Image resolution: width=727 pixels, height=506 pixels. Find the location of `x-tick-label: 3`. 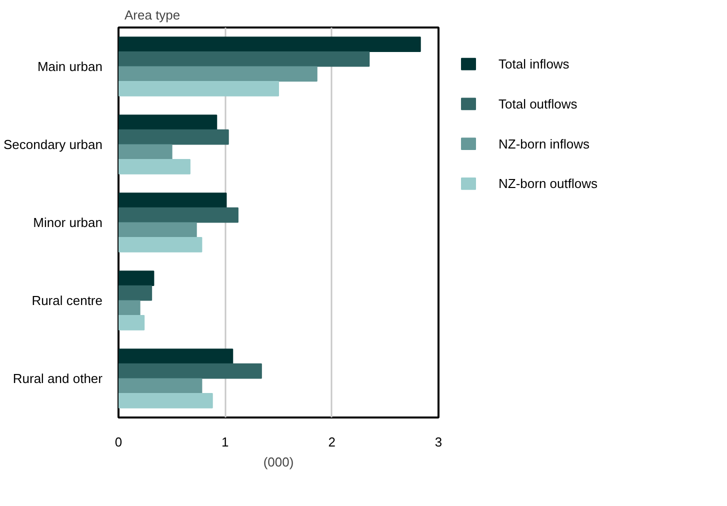

x-tick-label: 3 is located at coordinates (438, 442).